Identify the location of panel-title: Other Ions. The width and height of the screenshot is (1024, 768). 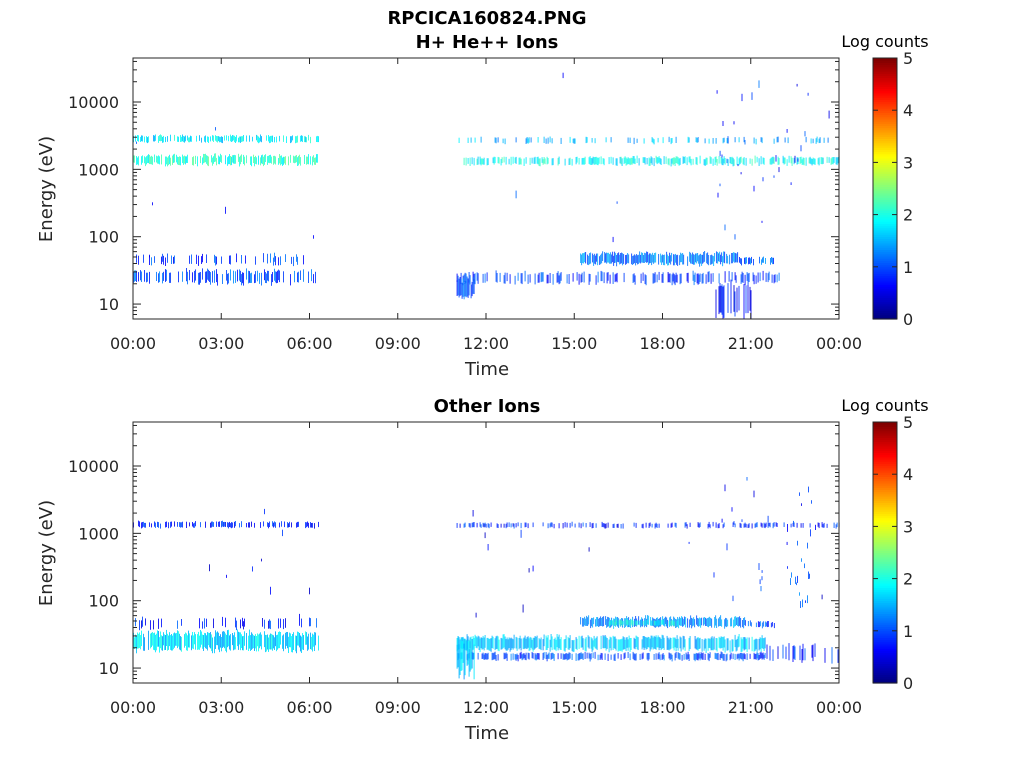
(487, 406).